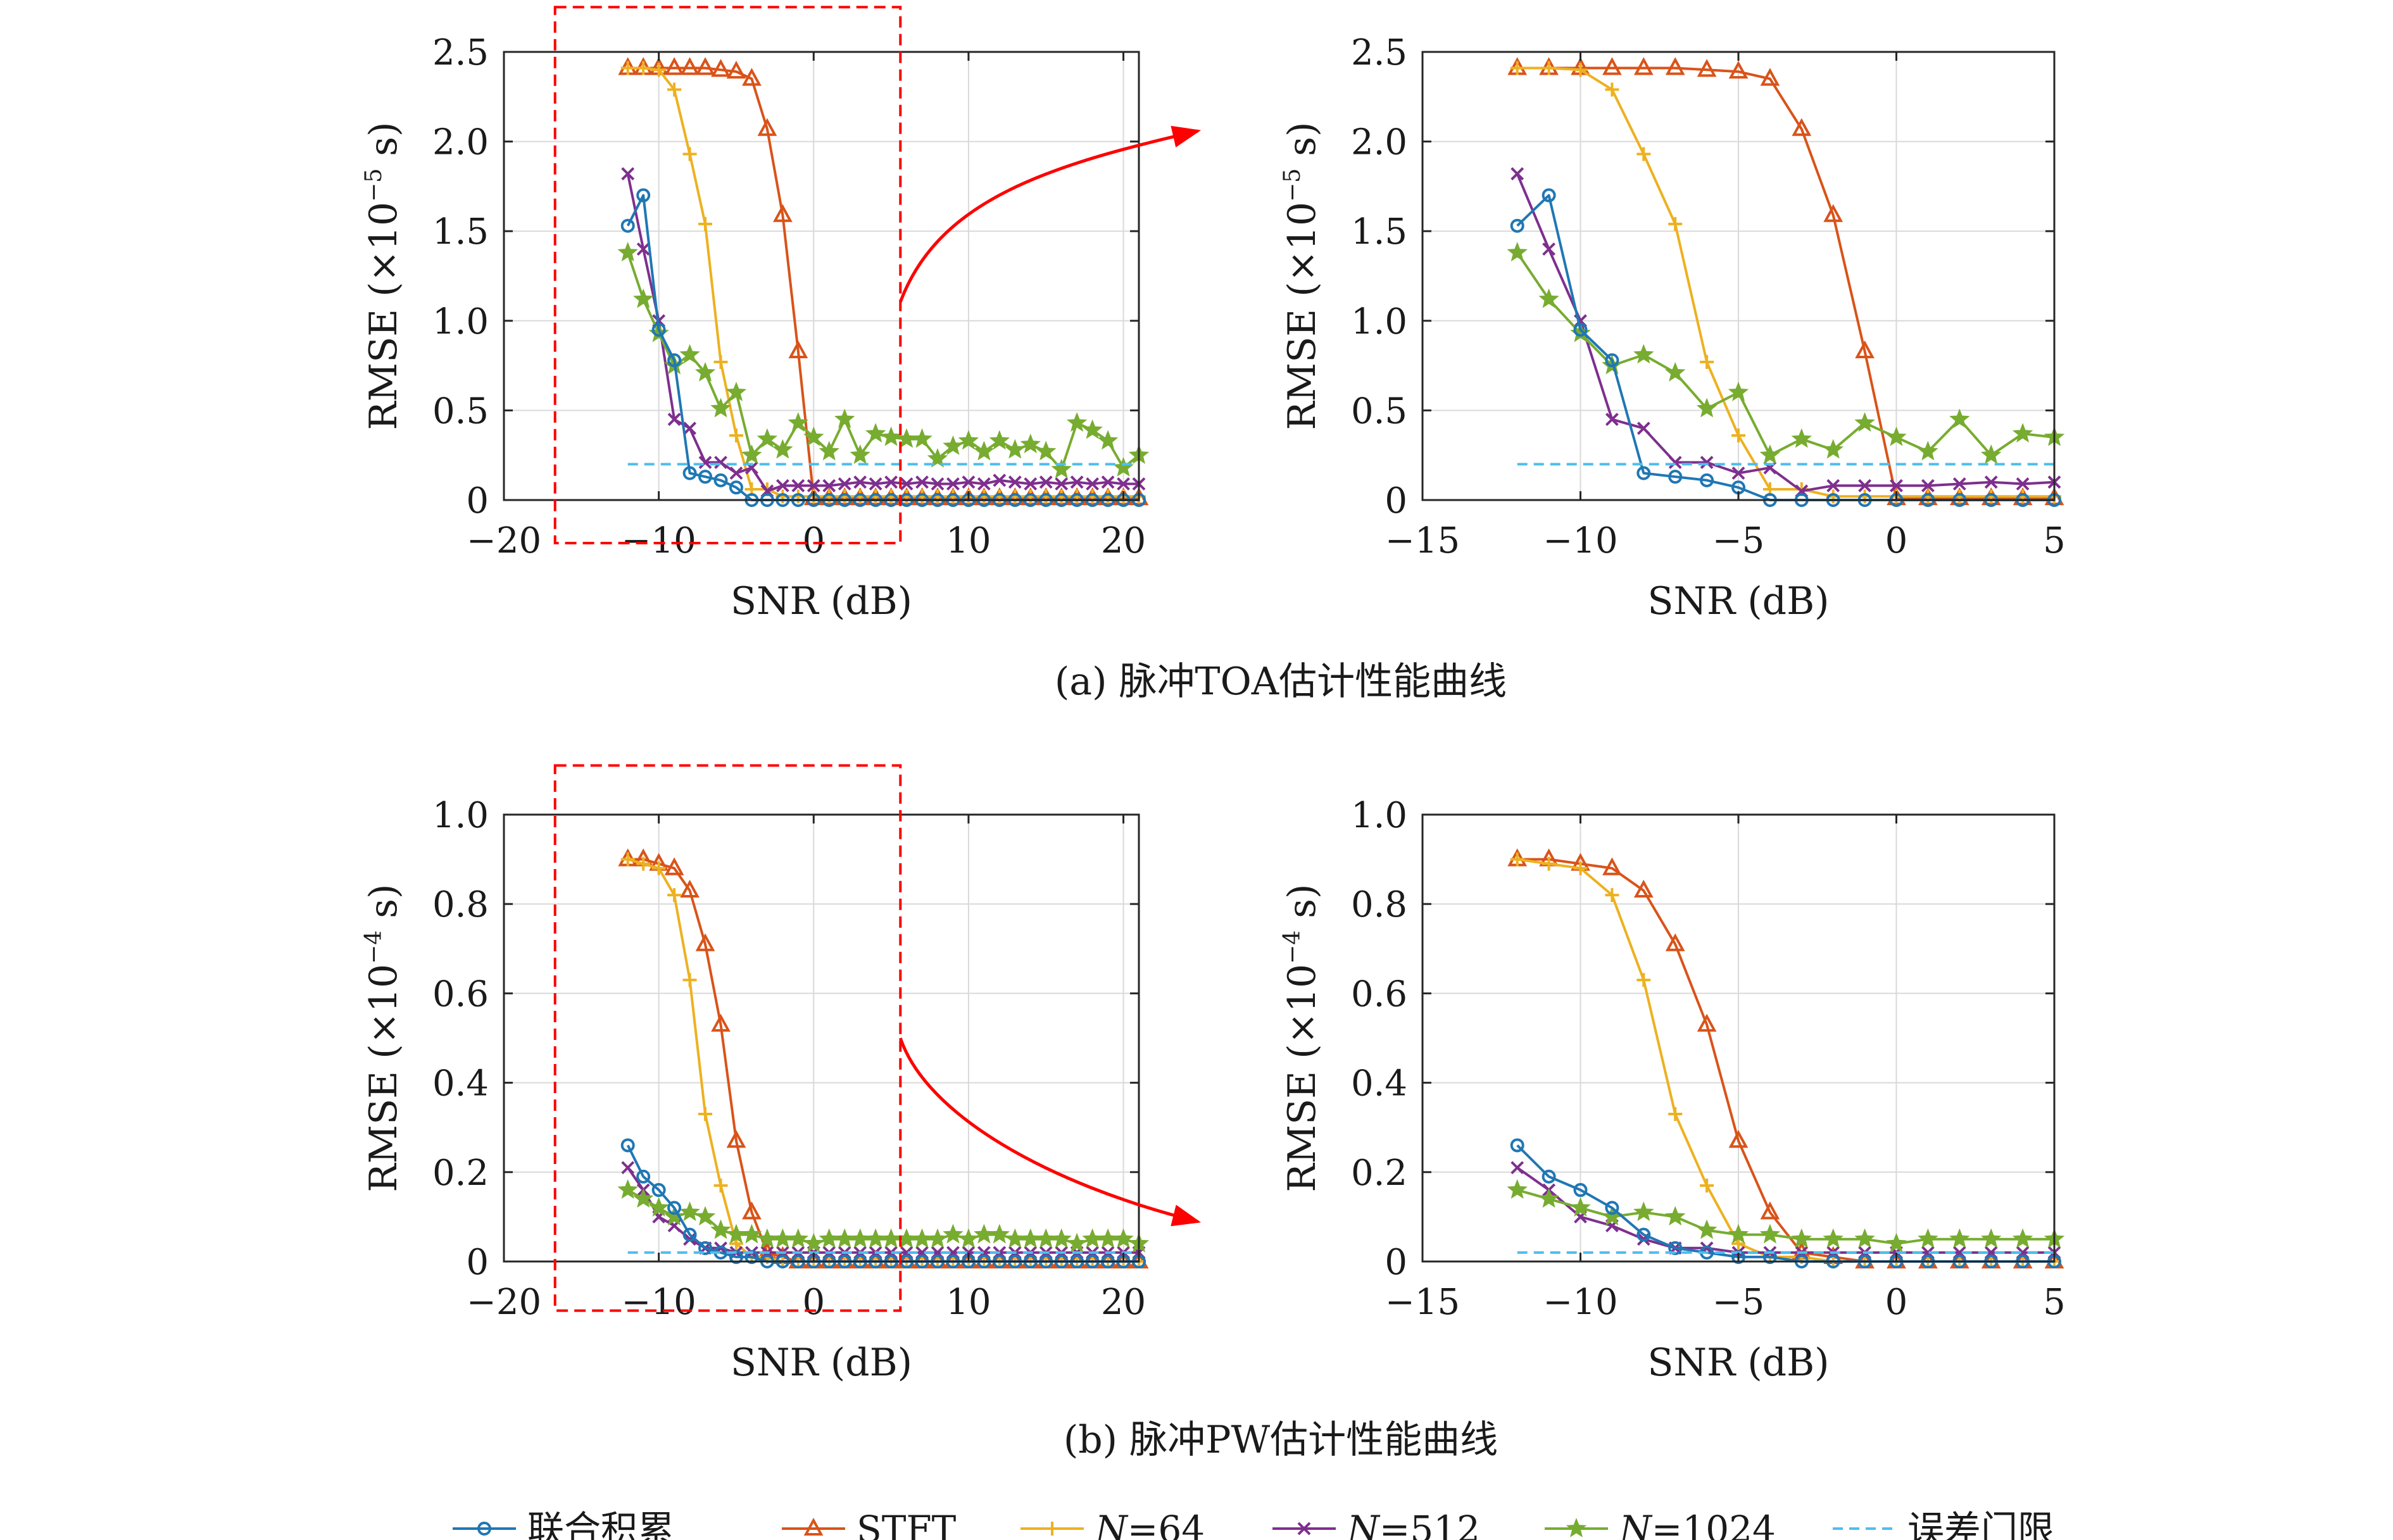  Describe the element at coordinates (907, 1524) in the screenshot. I see `legend-label: STFT` at that location.